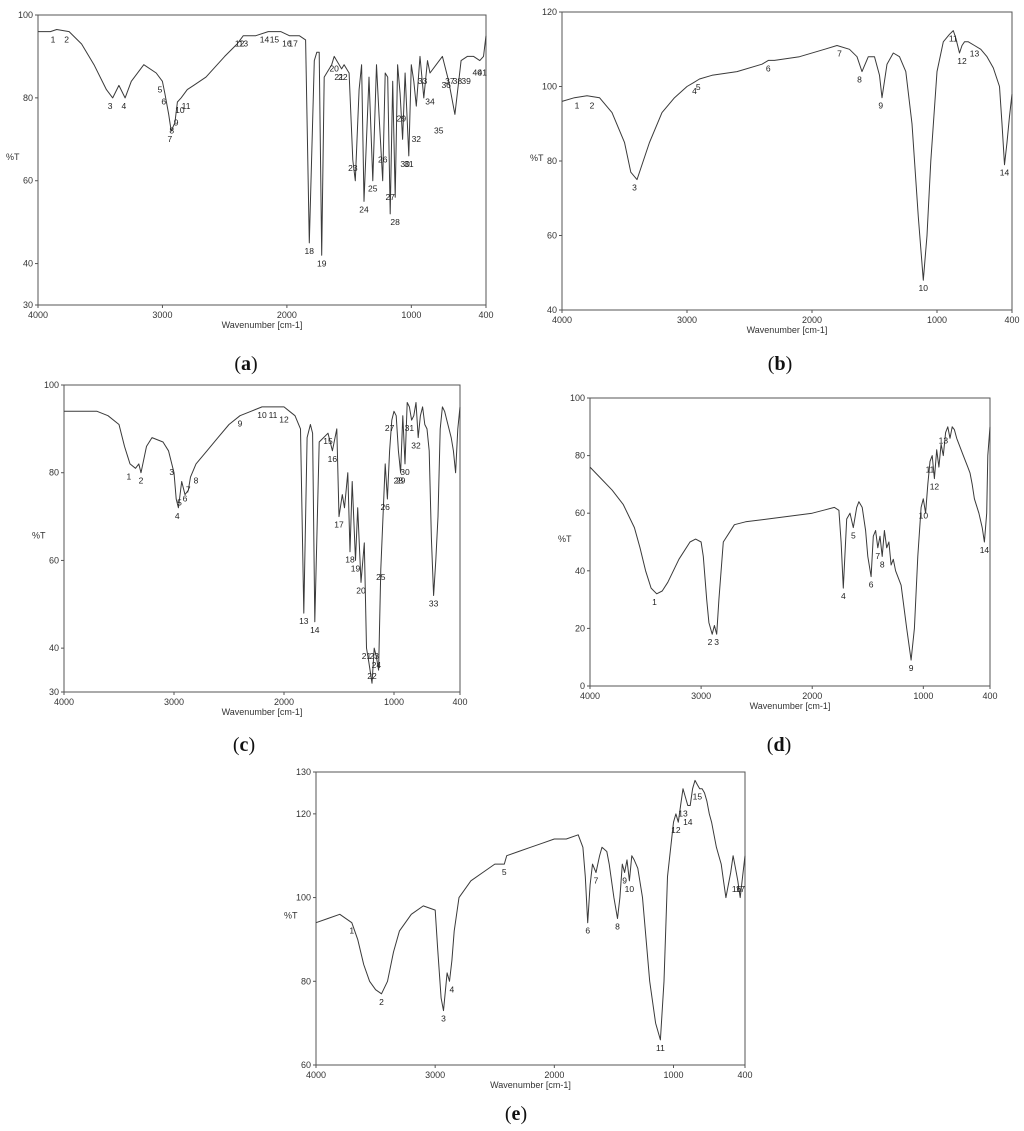  Describe the element at coordinates (430, 102) in the screenshot. I see `peak-label: 34` at that location.